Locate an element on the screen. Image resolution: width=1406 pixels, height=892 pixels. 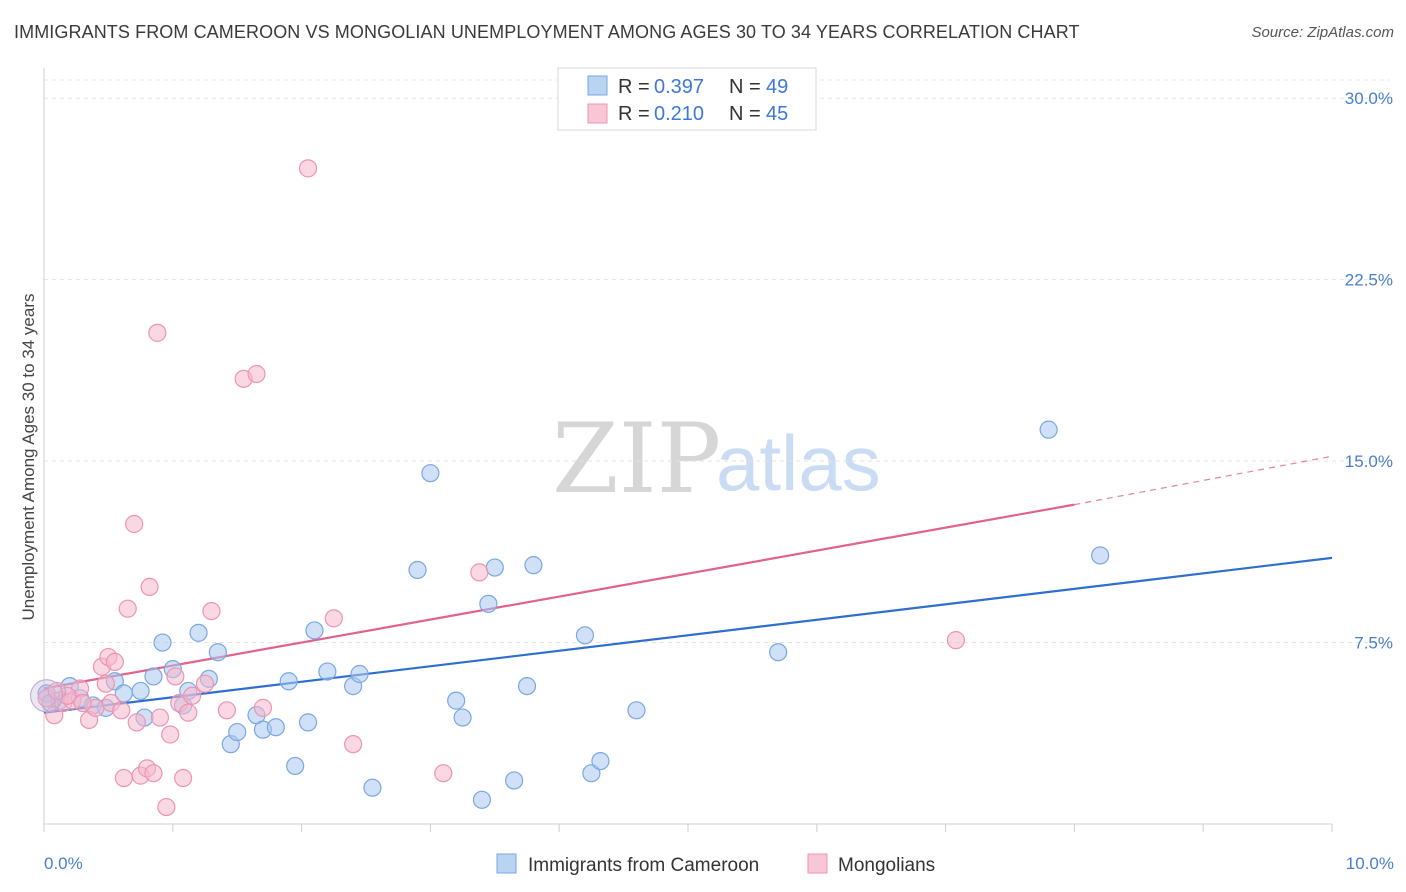
legend-r-value-cameroon: 0.397 is located at coordinates (679, 87).